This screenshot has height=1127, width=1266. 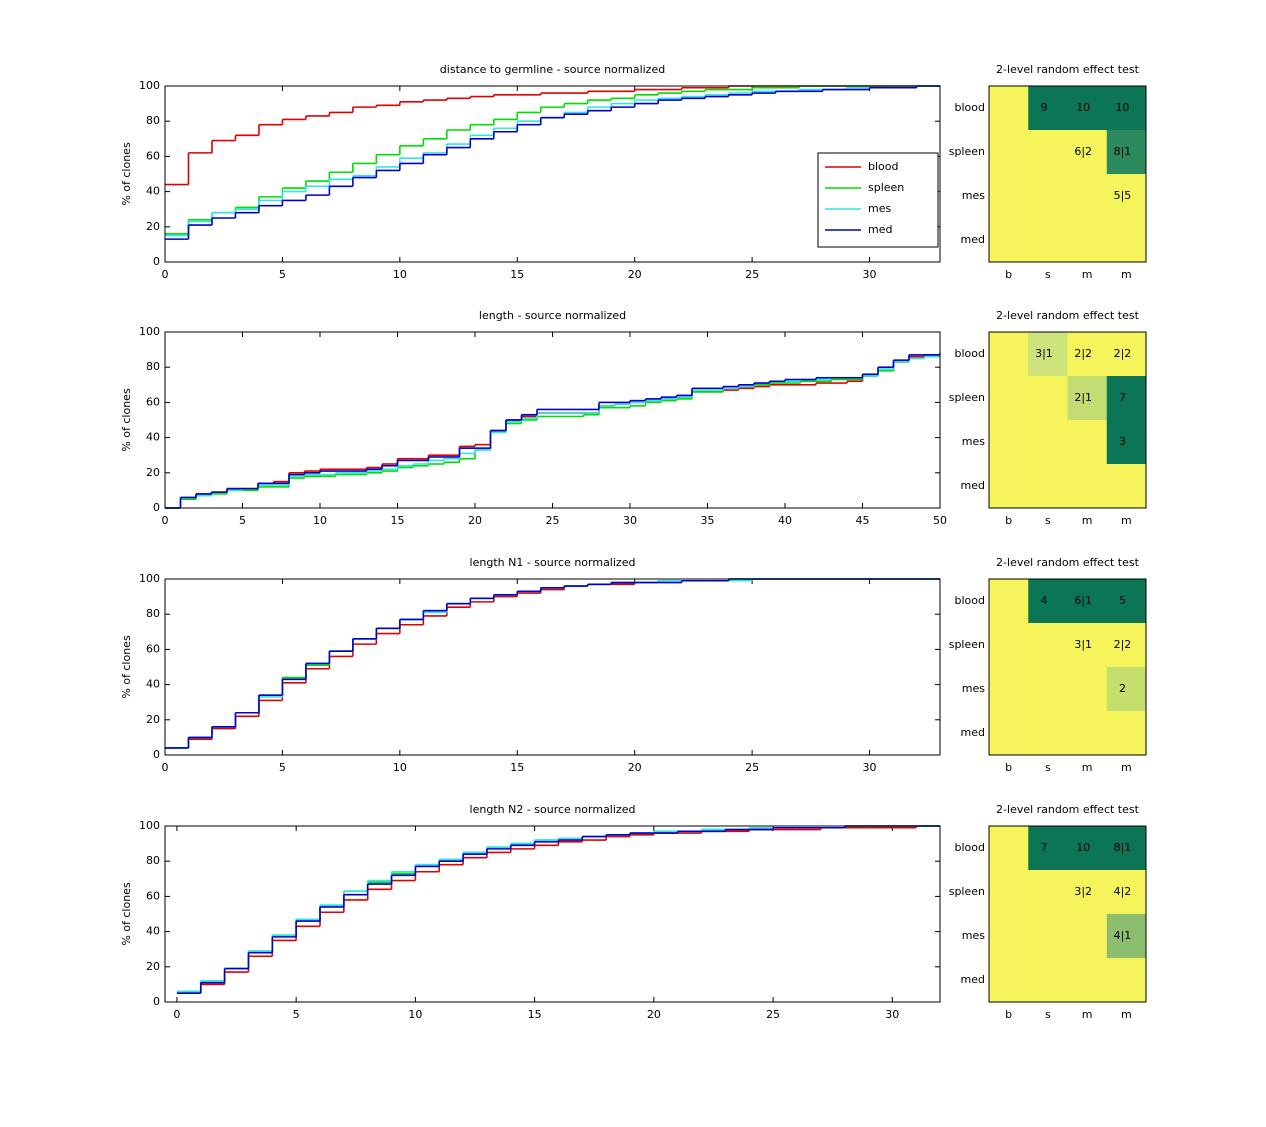 I want to click on x-tick-label: 15, so click(x=535, y=1014).